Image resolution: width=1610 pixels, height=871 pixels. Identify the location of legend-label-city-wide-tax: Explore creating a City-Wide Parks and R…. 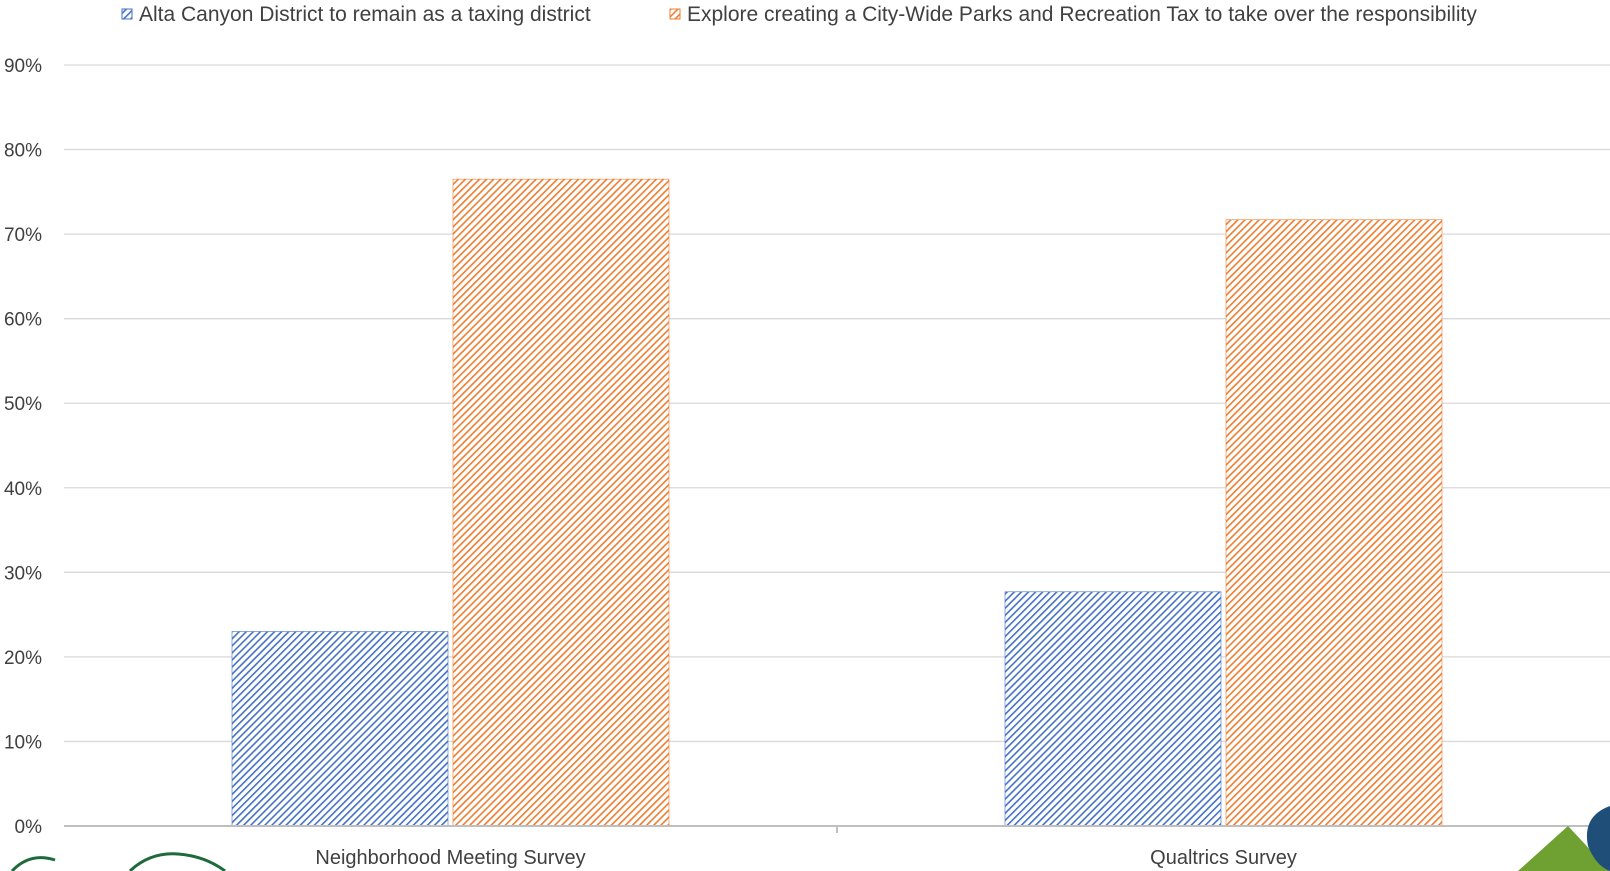
(1082, 14).